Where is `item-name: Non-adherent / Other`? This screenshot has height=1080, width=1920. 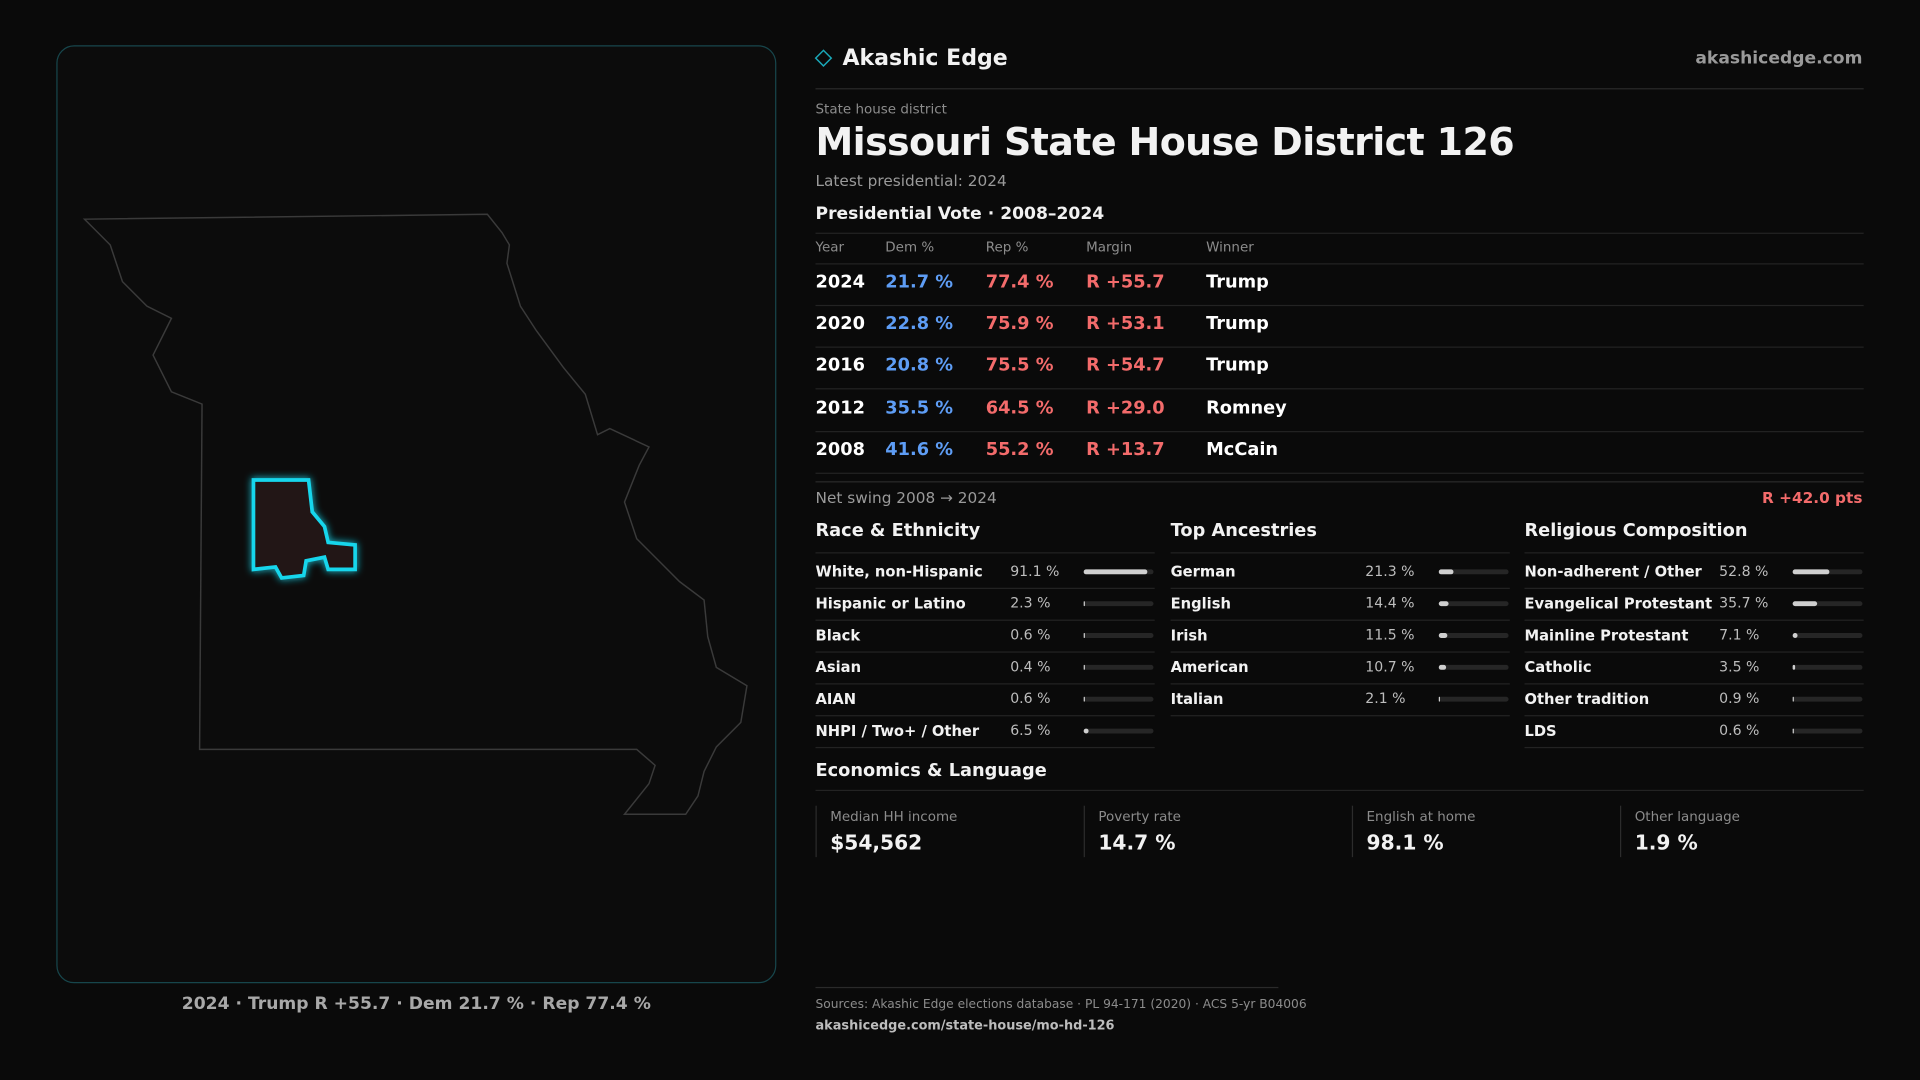 item-name: Non-adherent / Other is located at coordinates (1613, 572).